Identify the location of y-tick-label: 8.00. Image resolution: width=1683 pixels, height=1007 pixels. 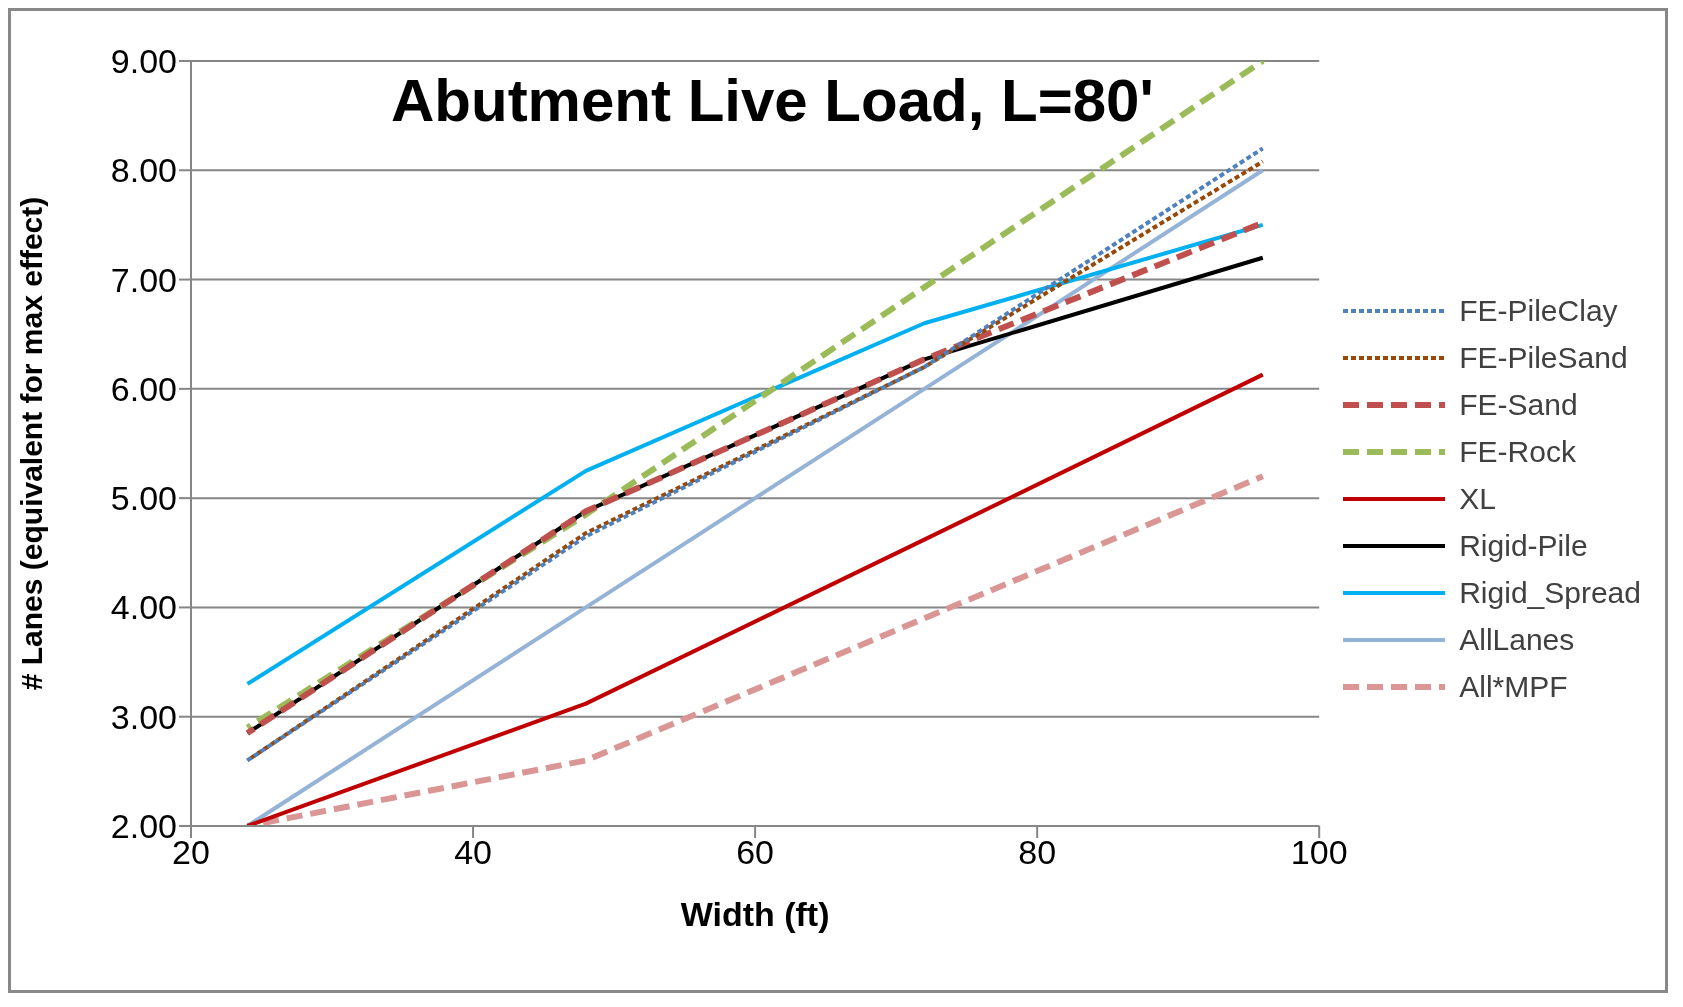
(143, 170).